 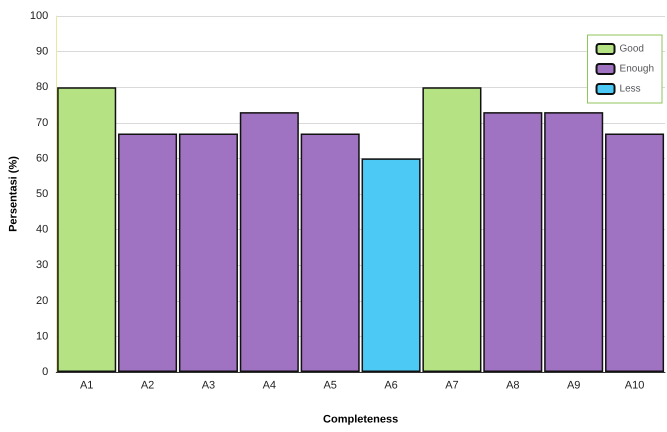 I want to click on x-tick-label: A5, so click(x=330, y=386).